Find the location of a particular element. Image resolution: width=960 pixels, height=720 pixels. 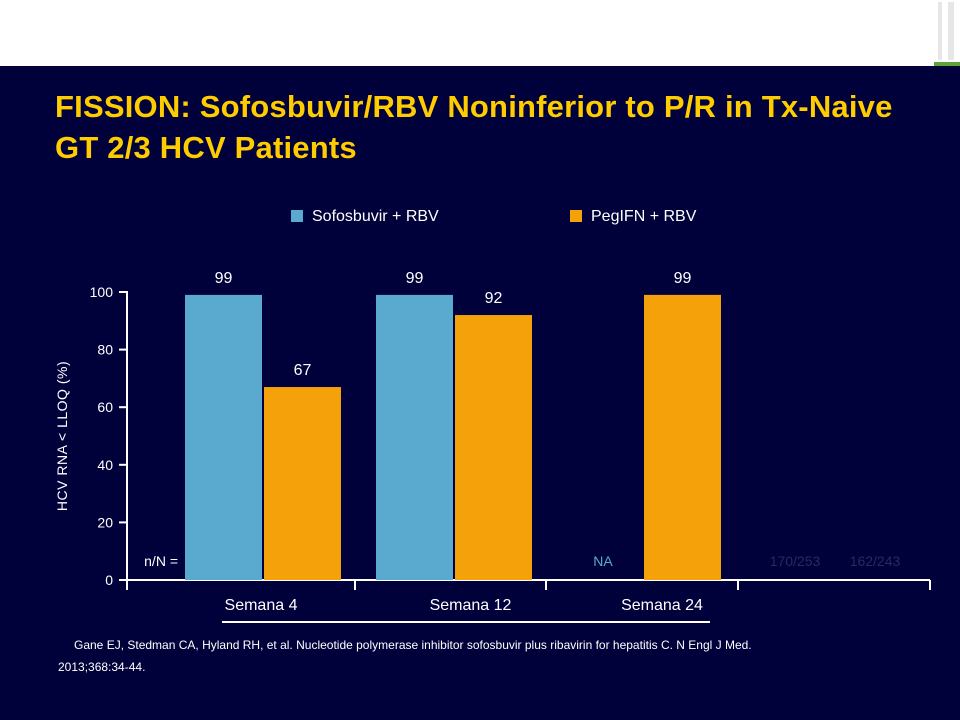

citation-line-2: 2013;368:34-44. is located at coordinates (102, 667).